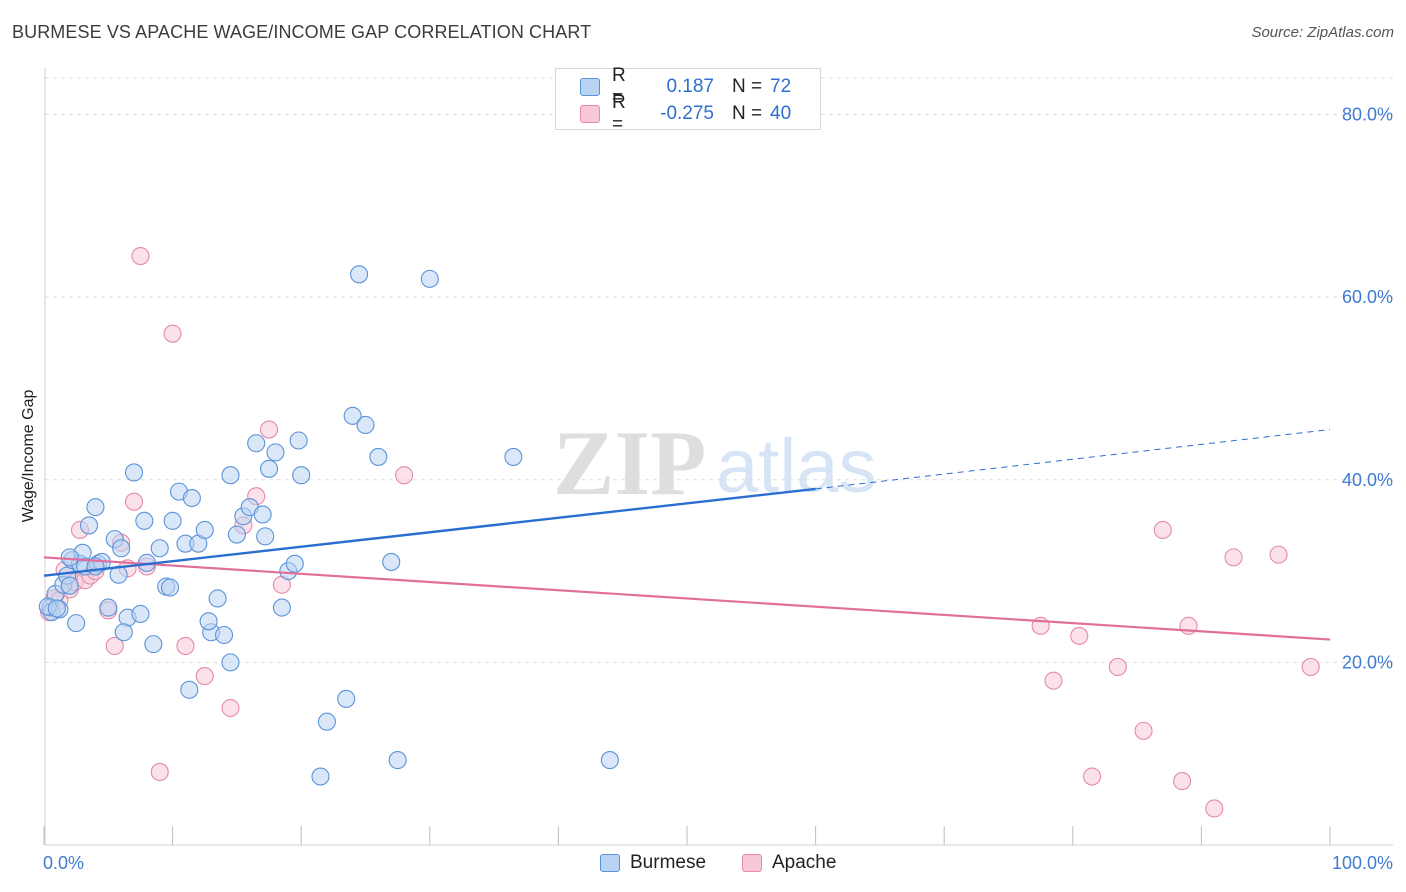 The width and height of the screenshot is (1406, 892). Describe the element at coordinates (668, 862) in the screenshot. I see `legend-label-burmese: Burmese` at that location.